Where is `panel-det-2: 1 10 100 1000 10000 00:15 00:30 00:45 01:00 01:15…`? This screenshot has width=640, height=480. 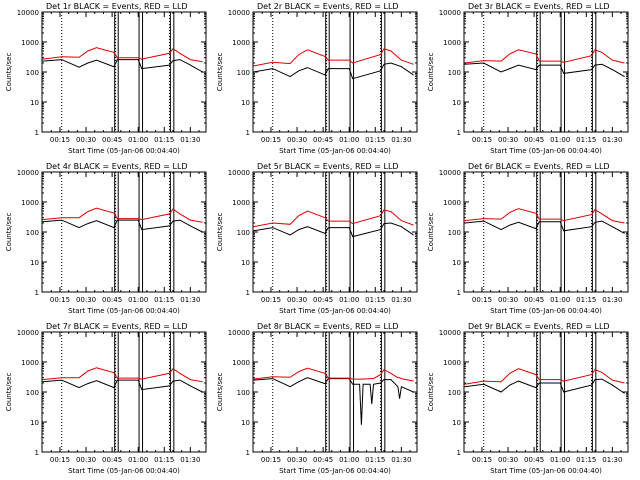 panel-det-2: 1 10 100 1000 10000 00:15 00:30 00:45 01:00 01:15… is located at coordinates (317, 78).